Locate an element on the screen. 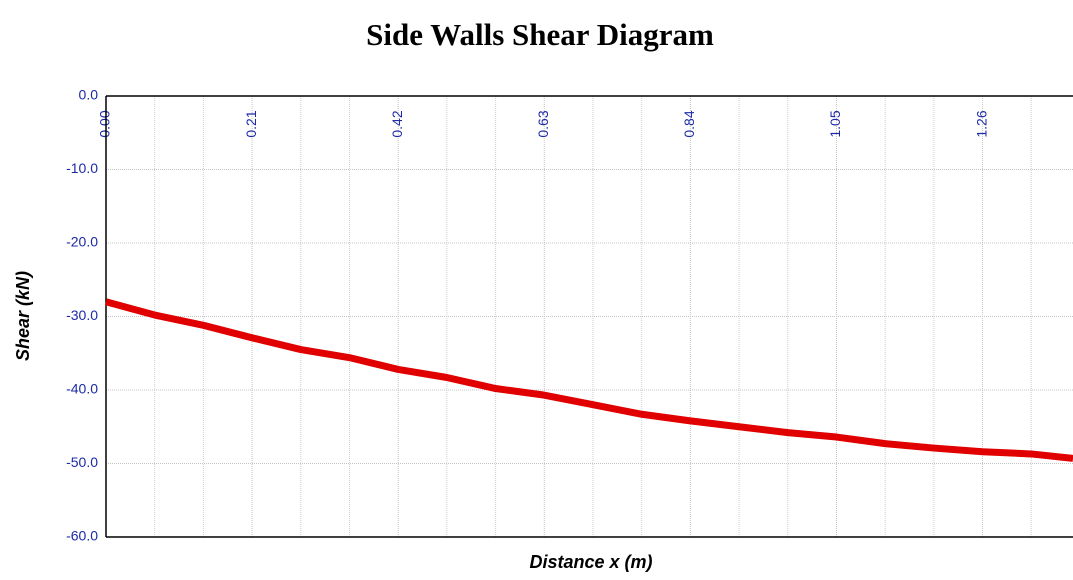  y-tick-label: -50.0 is located at coordinates (82, 462).